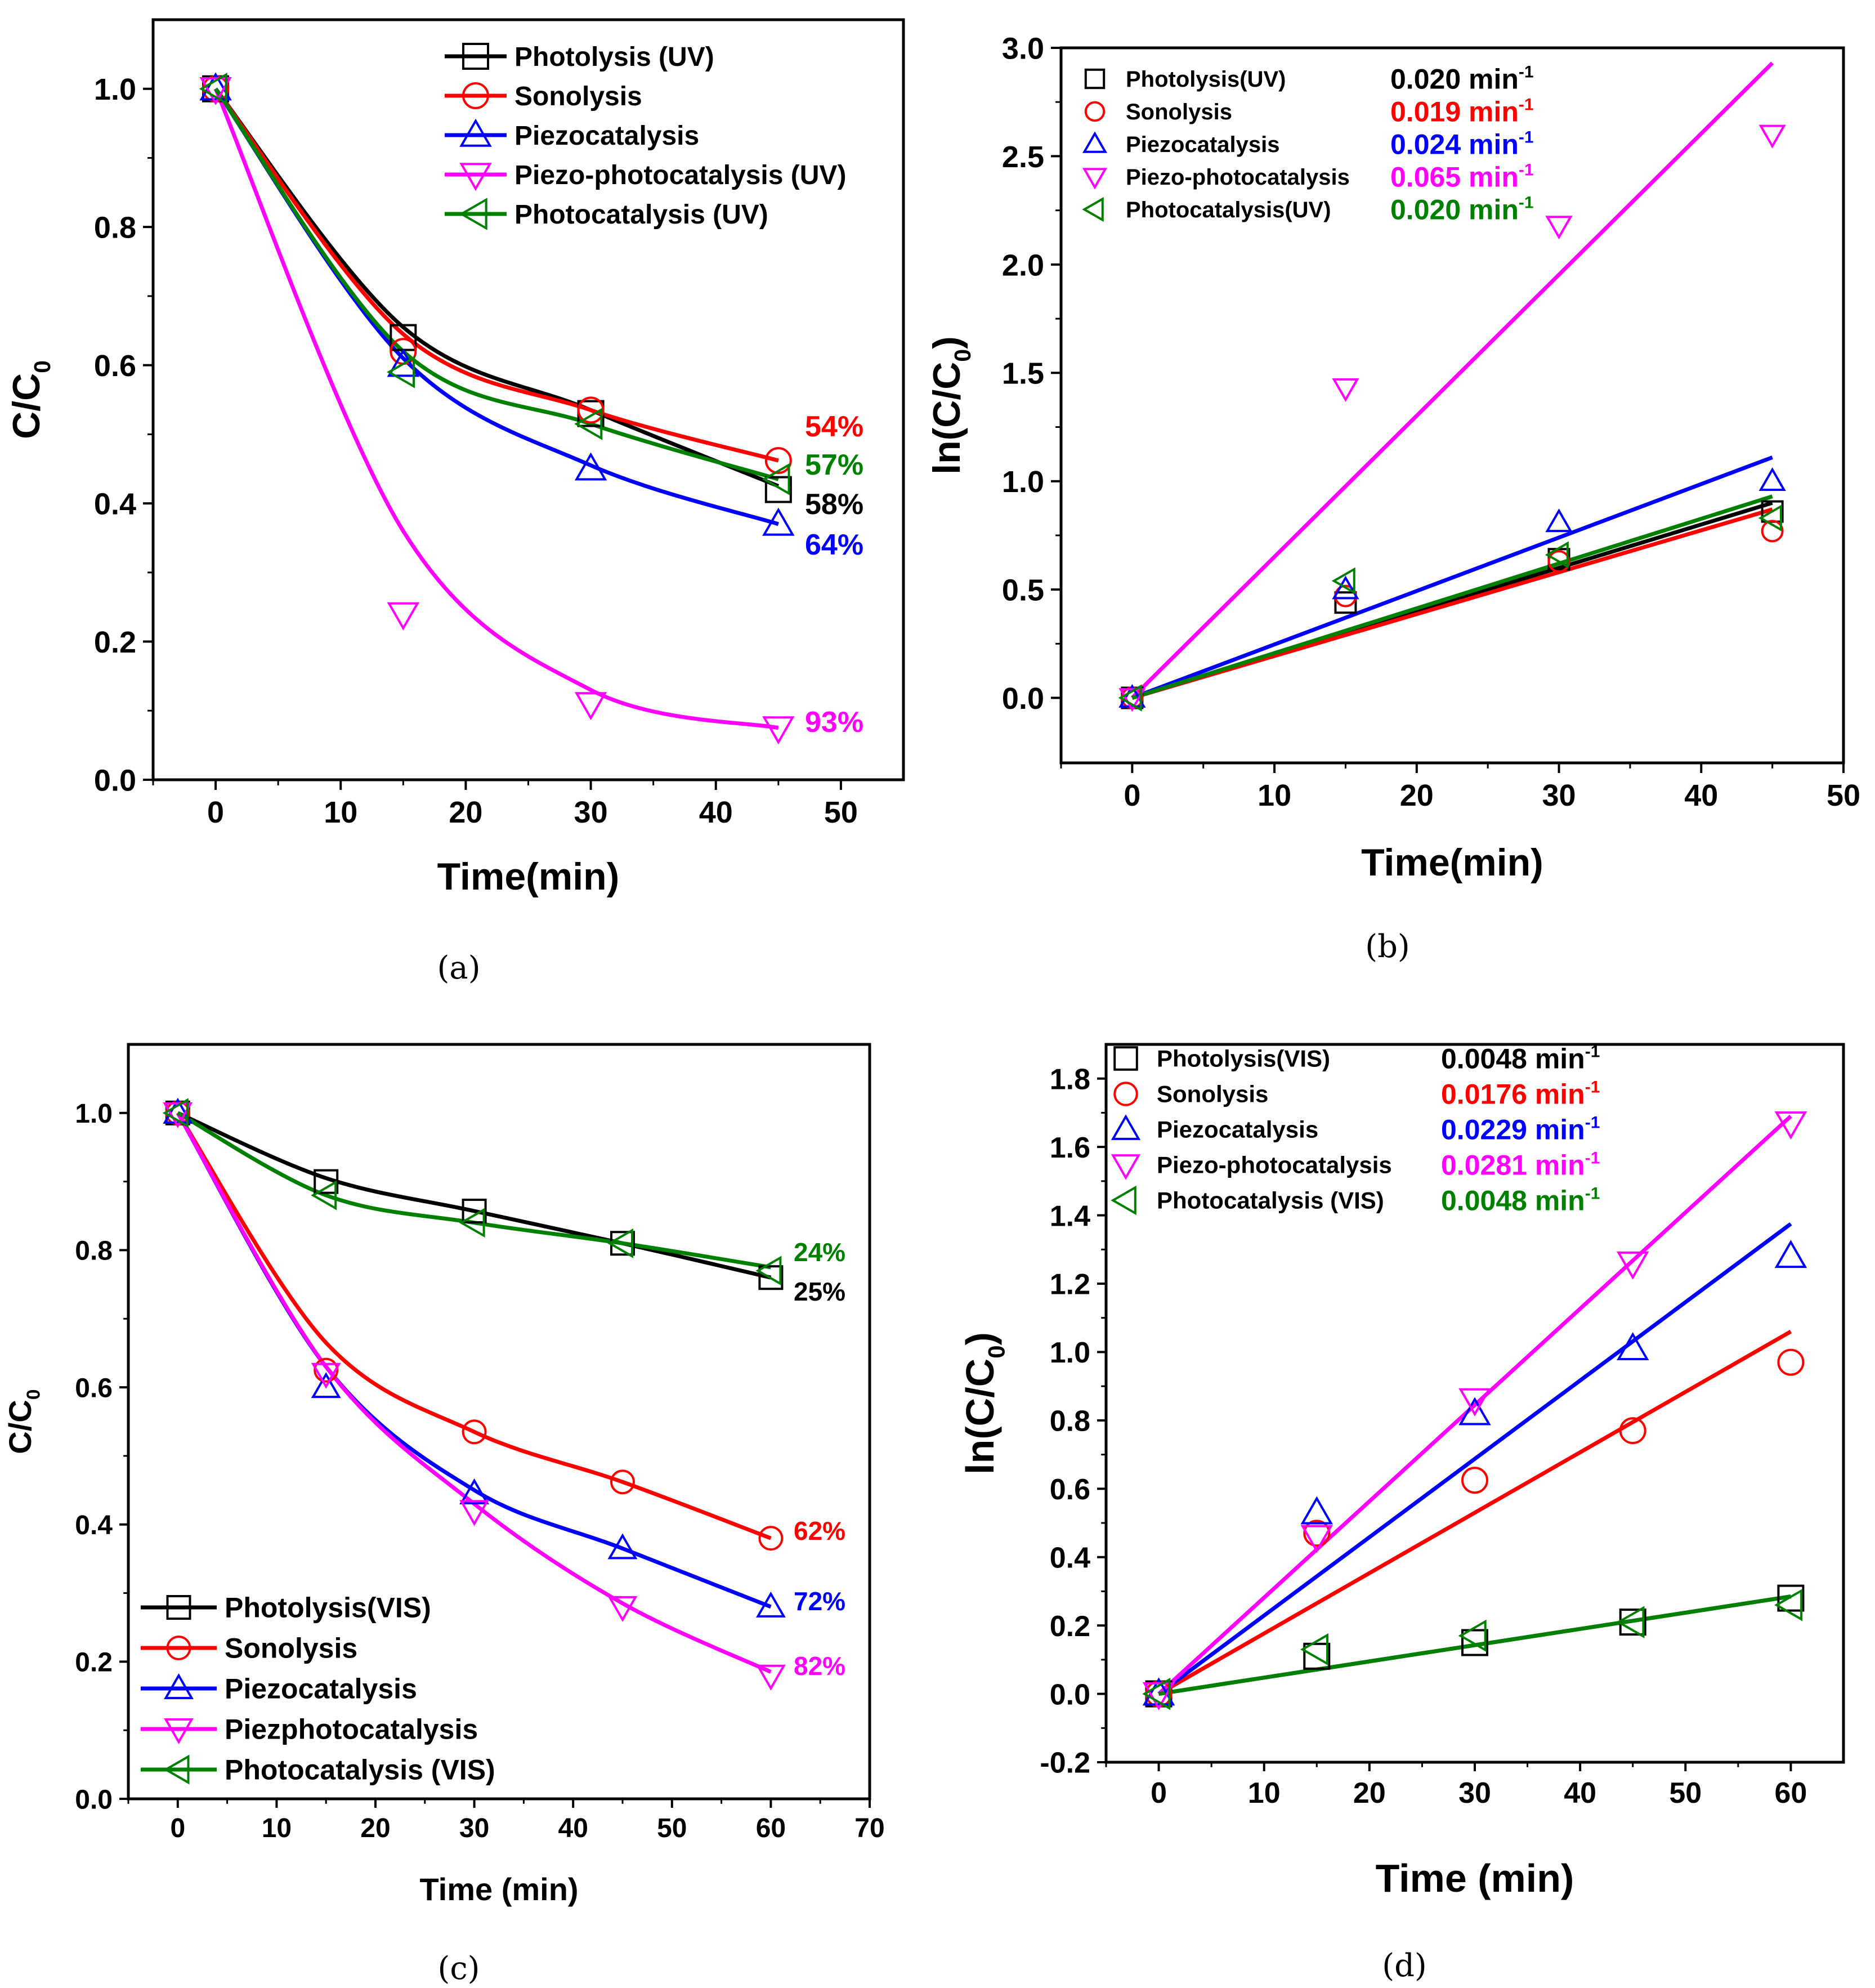 This screenshot has width=1875, height=1988. What do you see at coordinates (607, 136) in the screenshot?
I see `legend-label: Piezocatalysis` at bounding box center [607, 136].